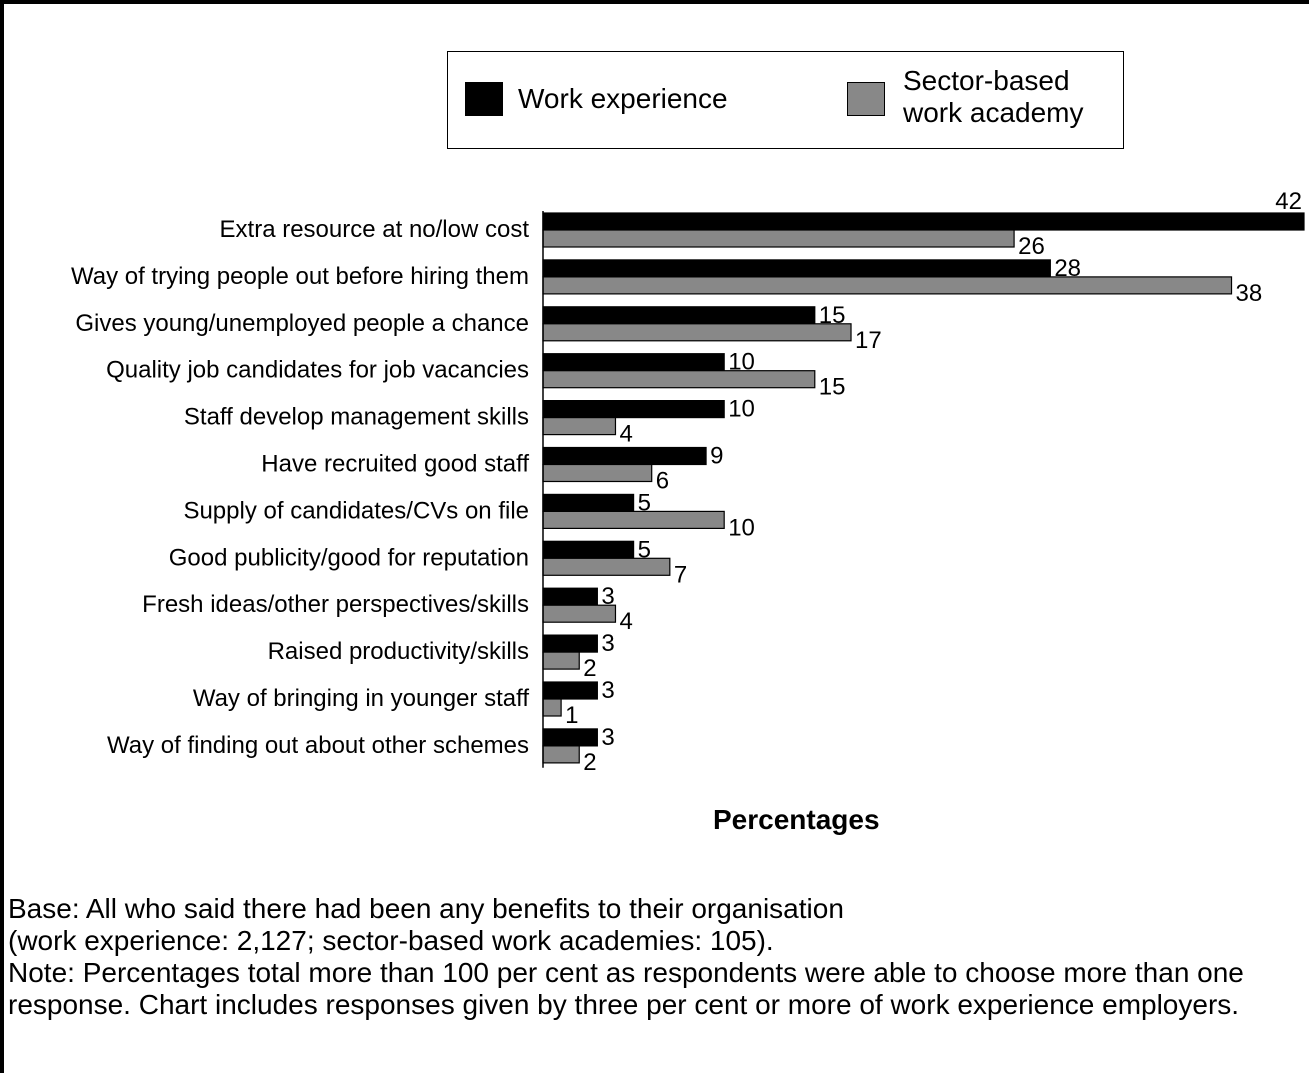 This screenshot has height=1073, width=1309. What do you see at coordinates (662, 481) in the screenshot?
I see `value-label-sector-academy: 6` at bounding box center [662, 481].